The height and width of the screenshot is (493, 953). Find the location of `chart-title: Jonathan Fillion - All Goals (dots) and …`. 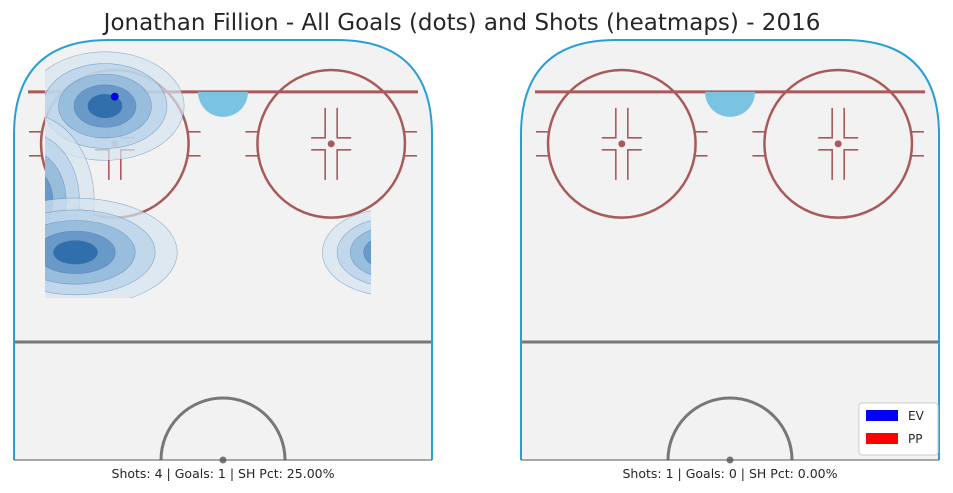

chart-title: Jonathan Fillion - All Goals (dots) and … is located at coordinates (461, 23).